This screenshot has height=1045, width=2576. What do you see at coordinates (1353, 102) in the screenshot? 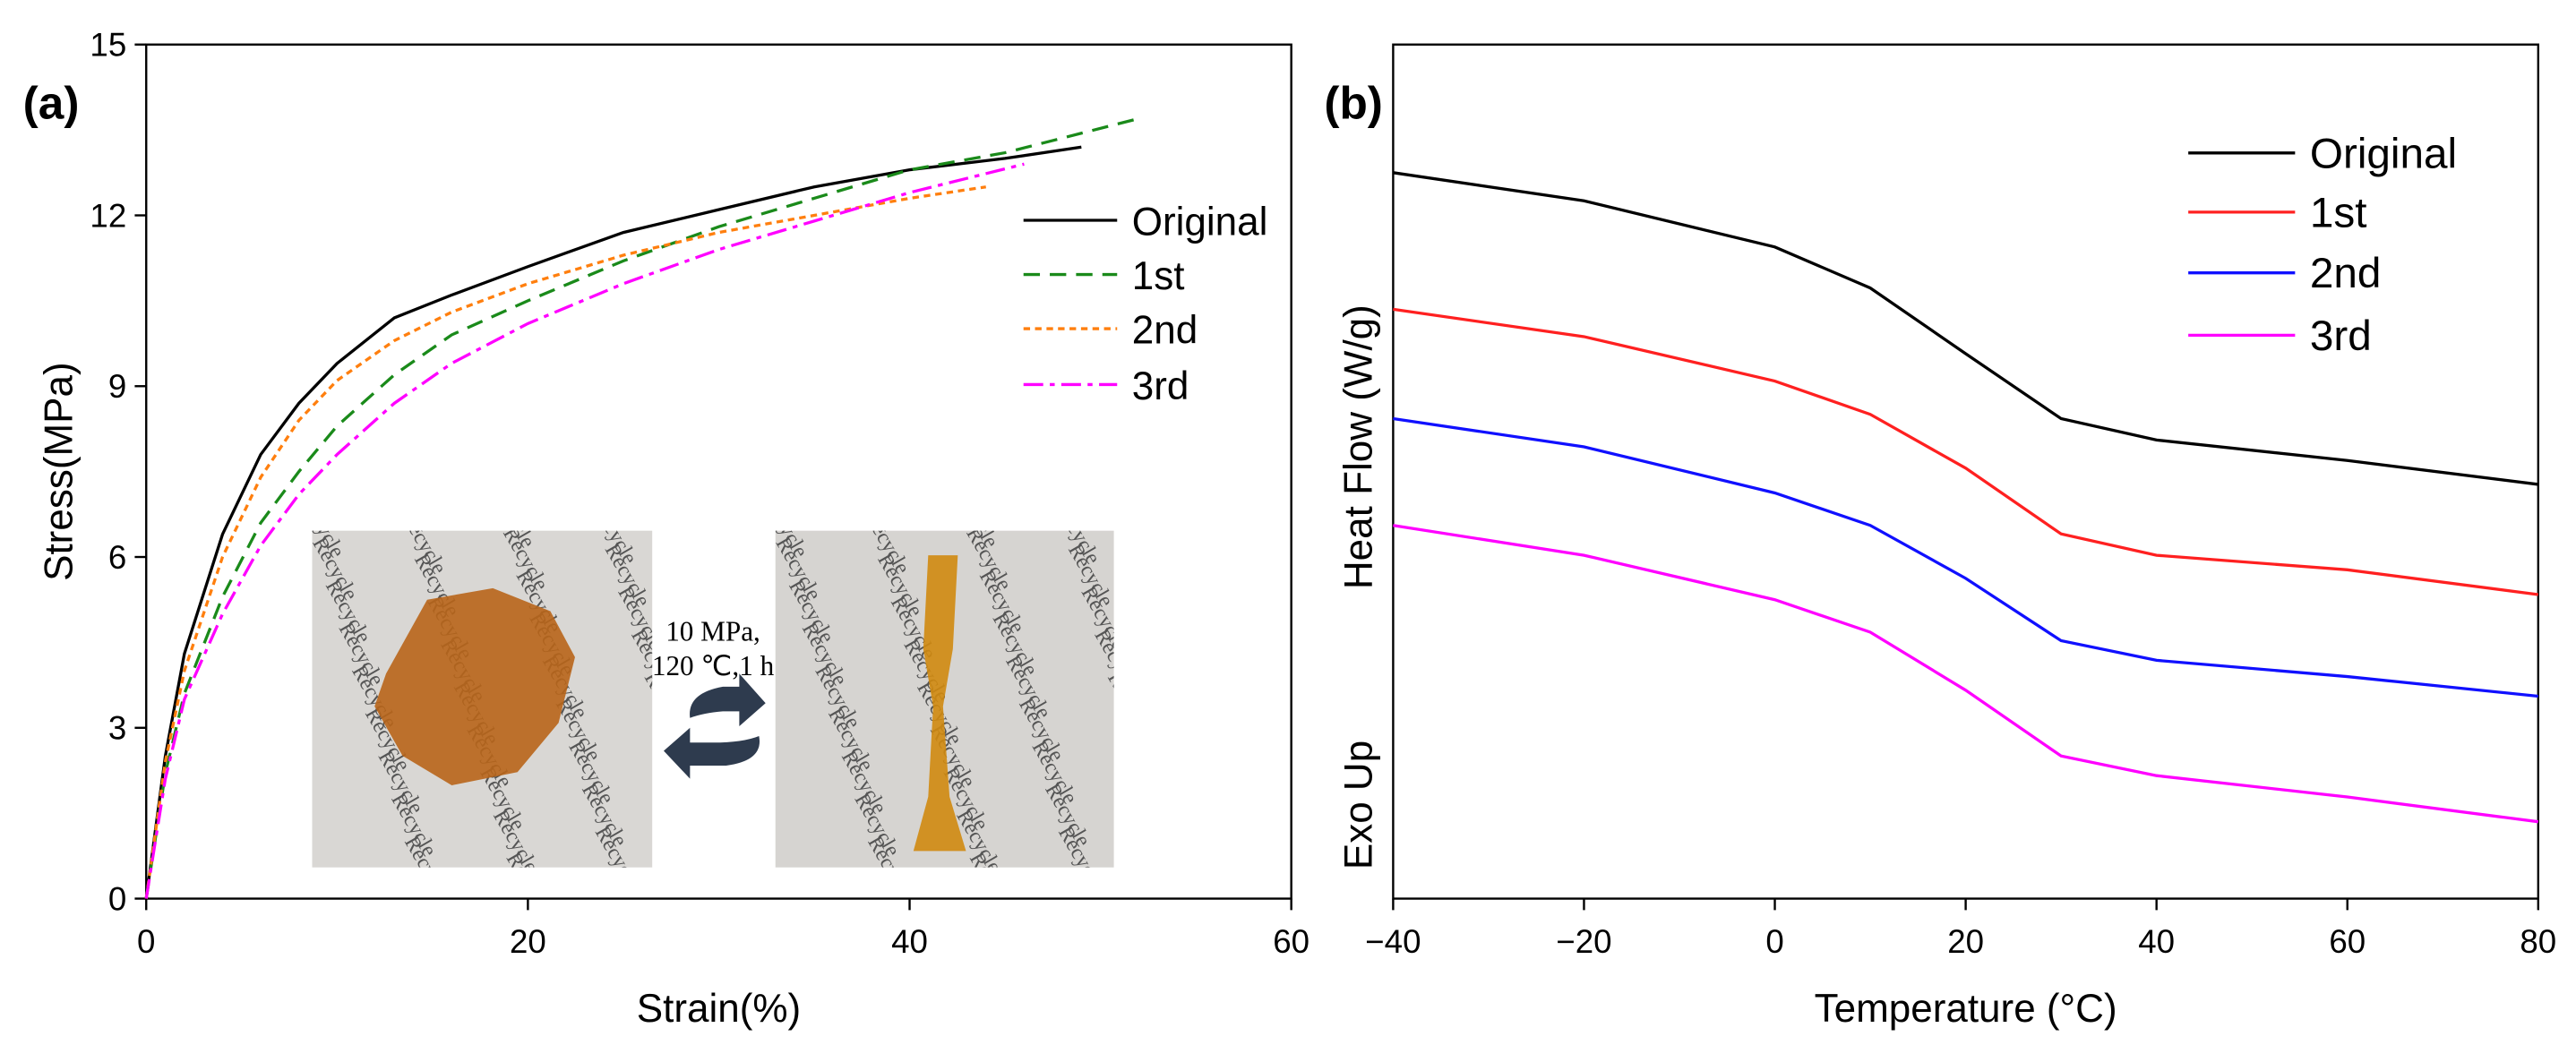
I see `panel-label: (b)` at bounding box center [1353, 102].